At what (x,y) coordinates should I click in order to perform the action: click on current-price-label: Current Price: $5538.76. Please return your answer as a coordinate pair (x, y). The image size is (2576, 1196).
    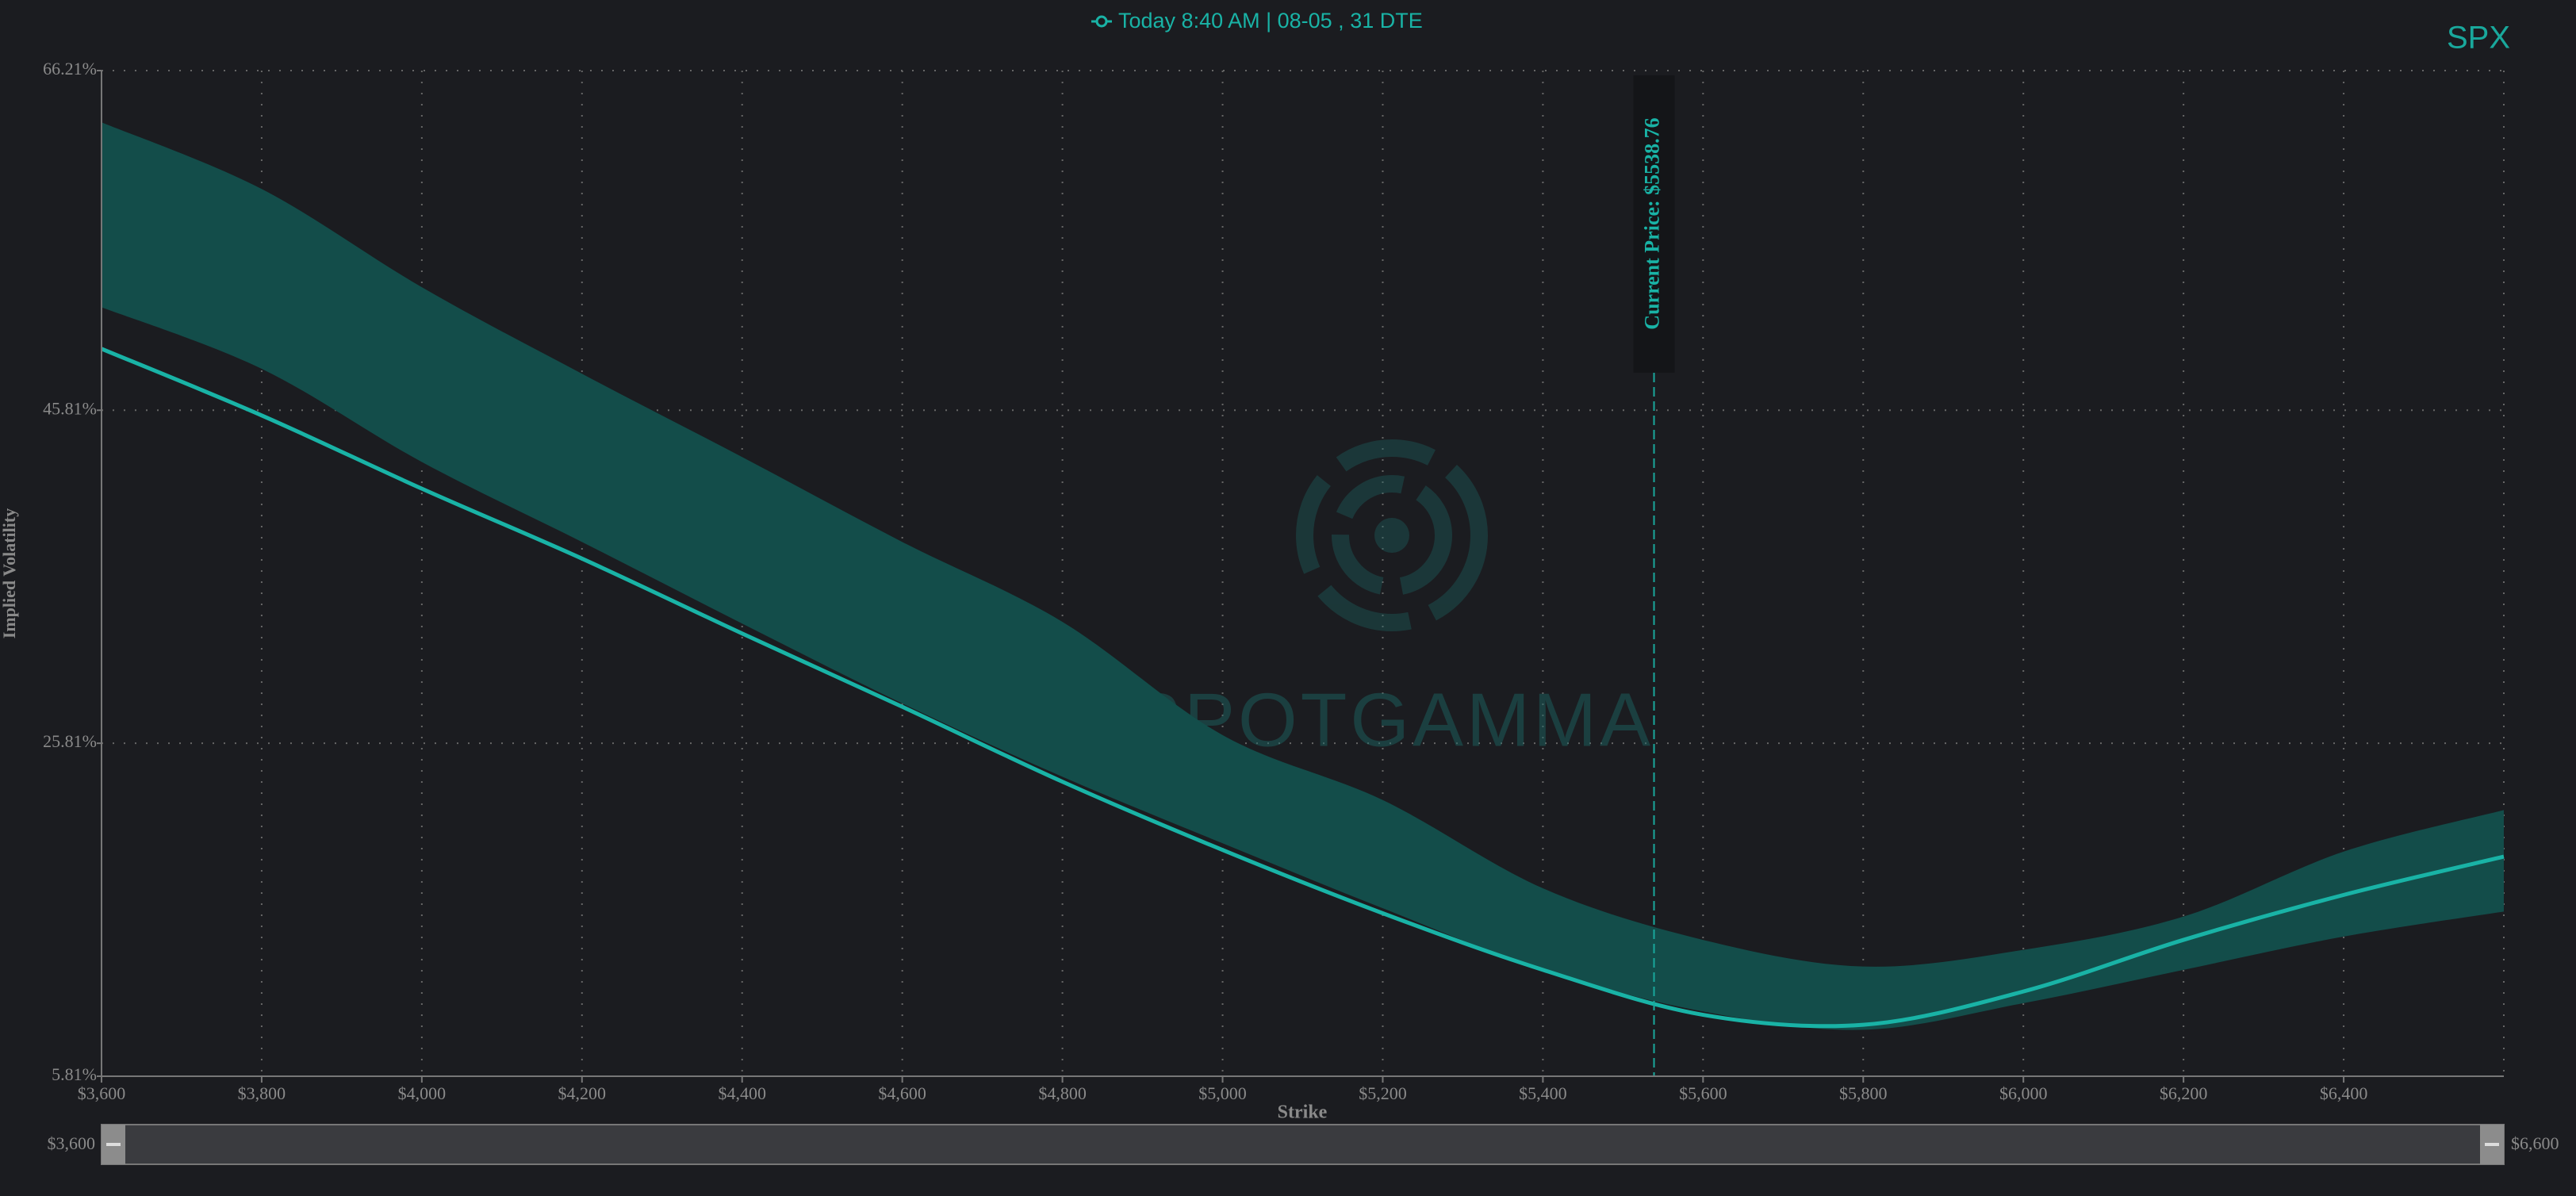
    Looking at the image, I should click on (1652, 223).